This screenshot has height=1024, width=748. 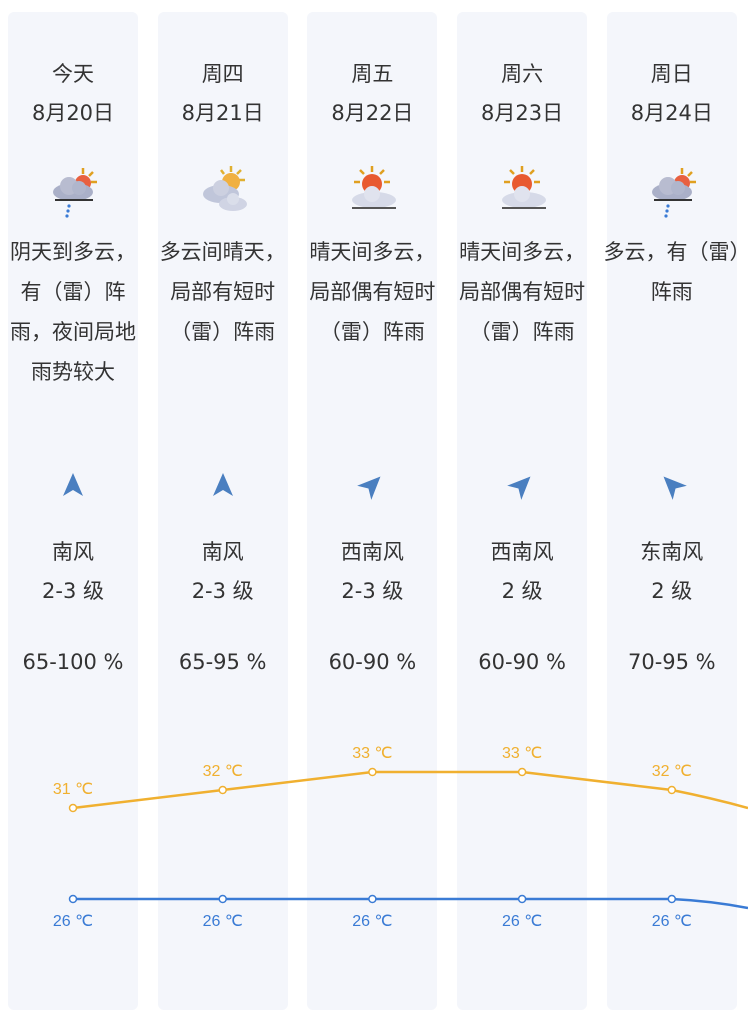 What do you see at coordinates (671, 662) in the screenshot?
I see `humidity: 70-95 %` at bounding box center [671, 662].